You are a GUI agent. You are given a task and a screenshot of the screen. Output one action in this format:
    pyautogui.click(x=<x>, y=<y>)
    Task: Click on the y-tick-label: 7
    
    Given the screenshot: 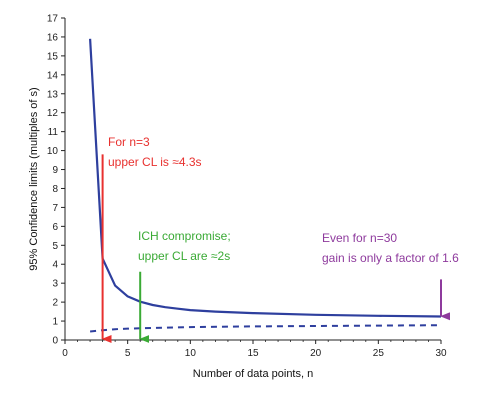 What is the action you would take?
    pyautogui.click(x=55, y=208)
    